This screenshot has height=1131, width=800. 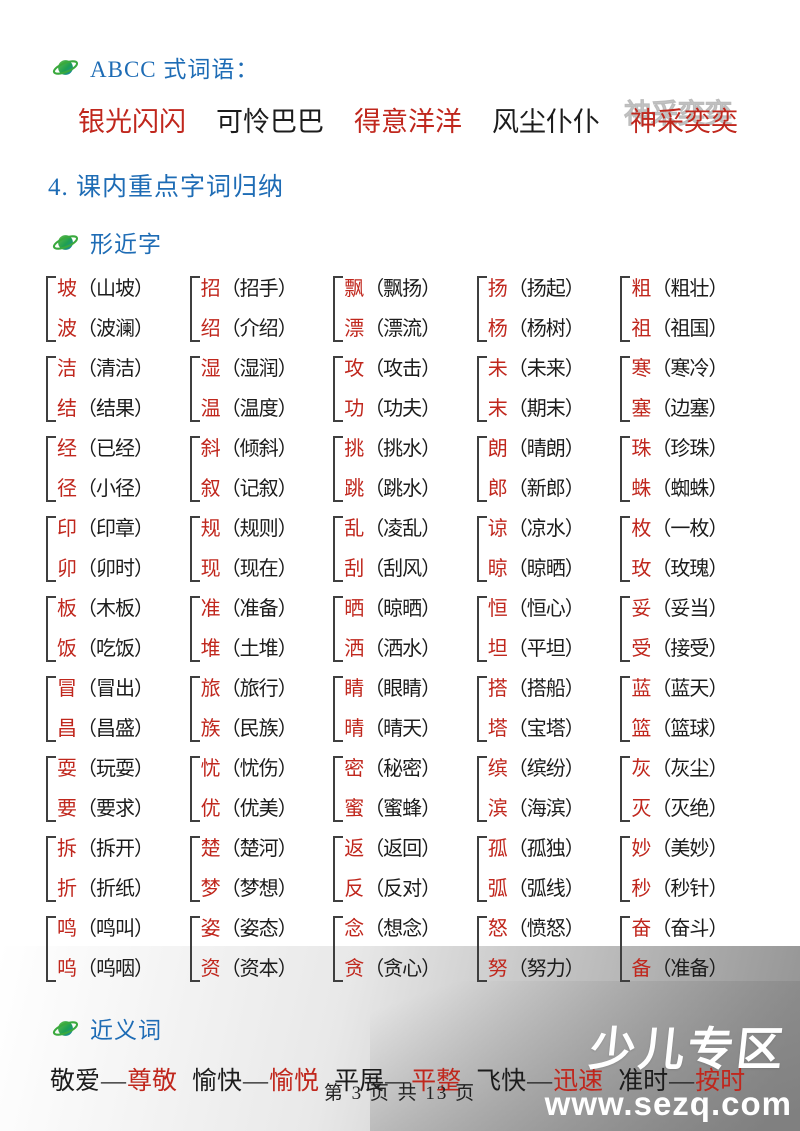 What do you see at coordinates (249, 569) in the screenshot?
I see `xjz-entry: 现（现在）` at bounding box center [249, 569].